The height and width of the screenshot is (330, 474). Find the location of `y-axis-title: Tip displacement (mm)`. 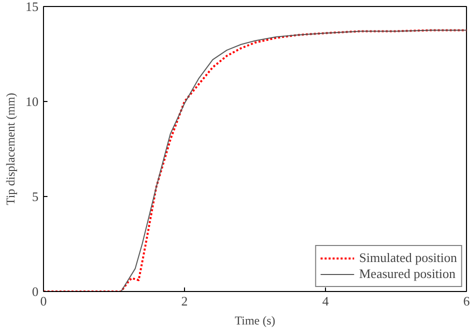

y-axis-title: Tip displacement (mm) is located at coordinates (11, 149).